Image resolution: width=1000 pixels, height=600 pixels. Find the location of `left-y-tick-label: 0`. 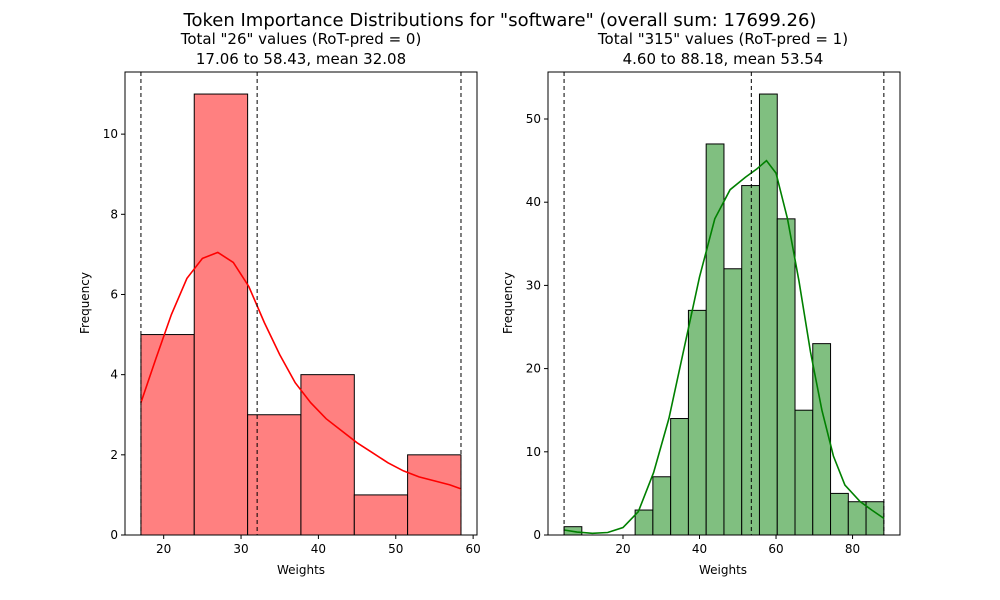

left-y-tick-label: 0 is located at coordinates (114, 535).